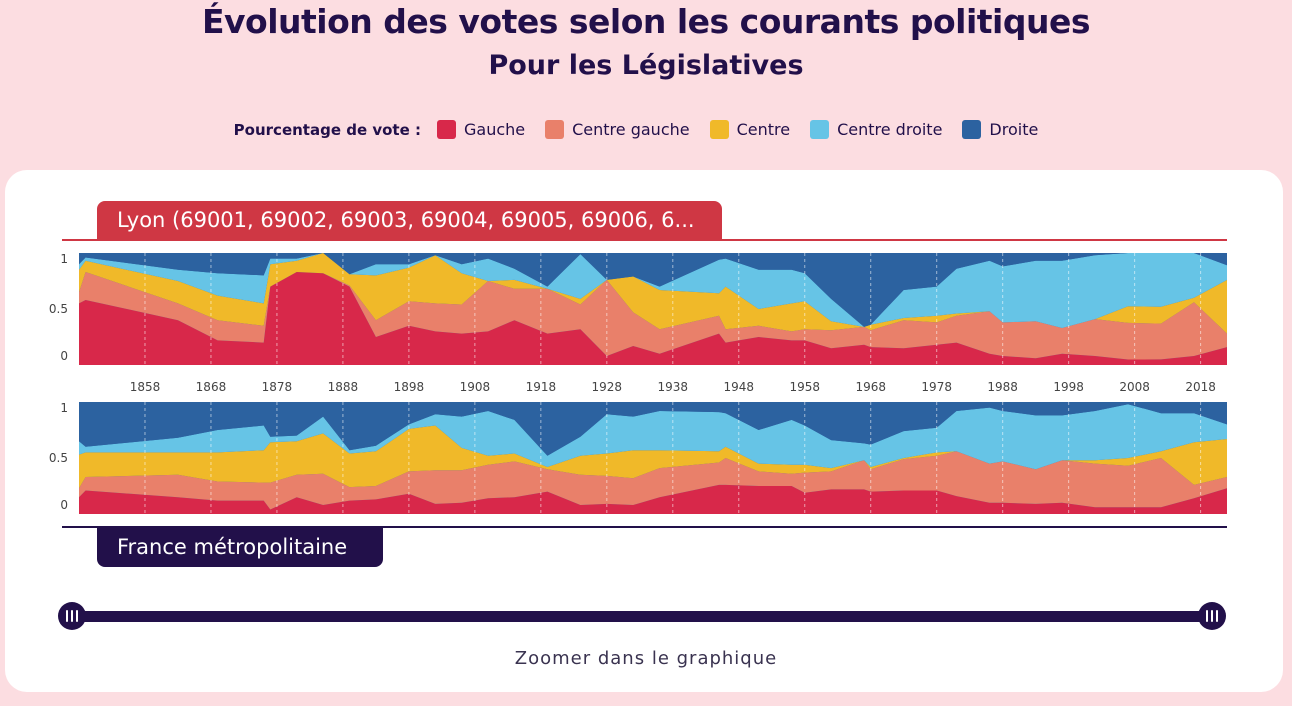 This screenshot has width=1292, height=706. What do you see at coordinates (738, 387) in the screenshot?
I see `x-tick-label-1948: 1948` at bounding box center [738, 387].